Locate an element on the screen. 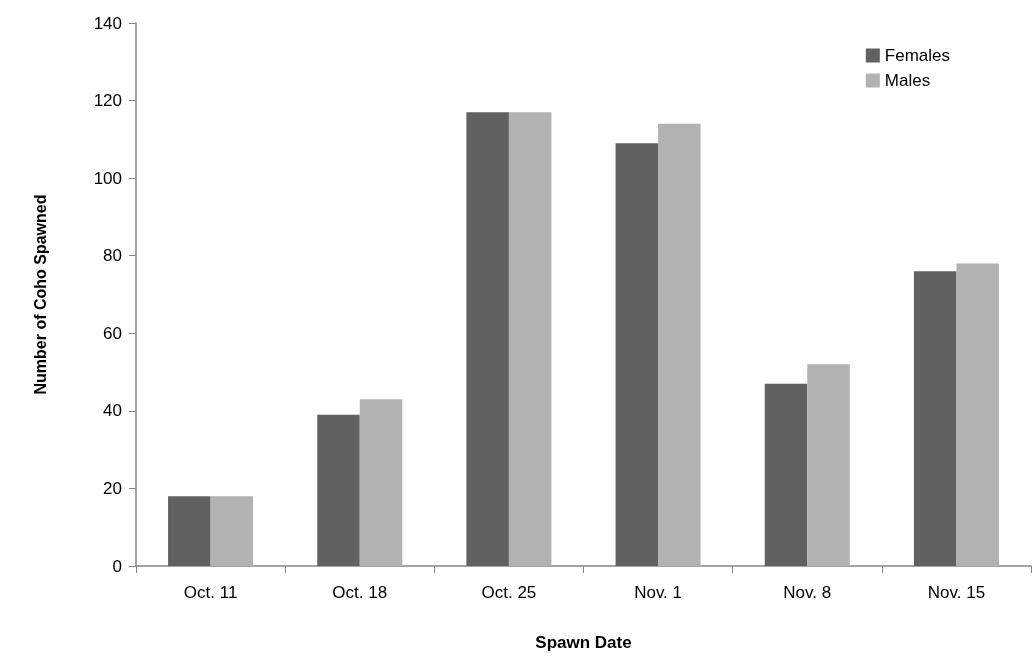 This screenshot has width=1035, height=668. x-axis-title: Spawn Date is located at coordinates (583, 642).